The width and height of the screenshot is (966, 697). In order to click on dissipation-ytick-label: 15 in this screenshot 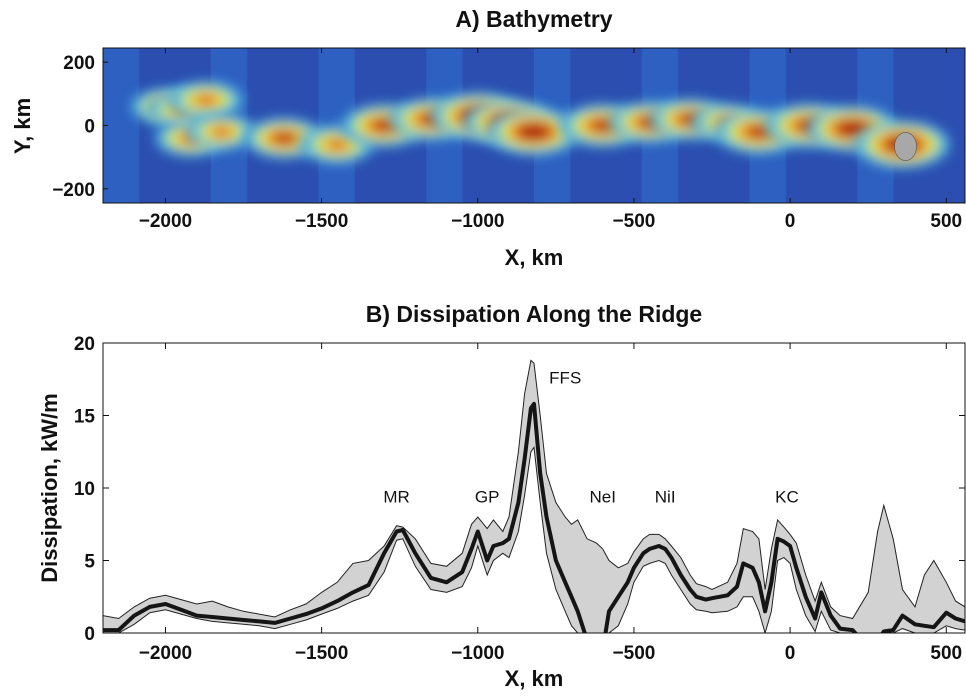, I will do `click(85, 417)`.